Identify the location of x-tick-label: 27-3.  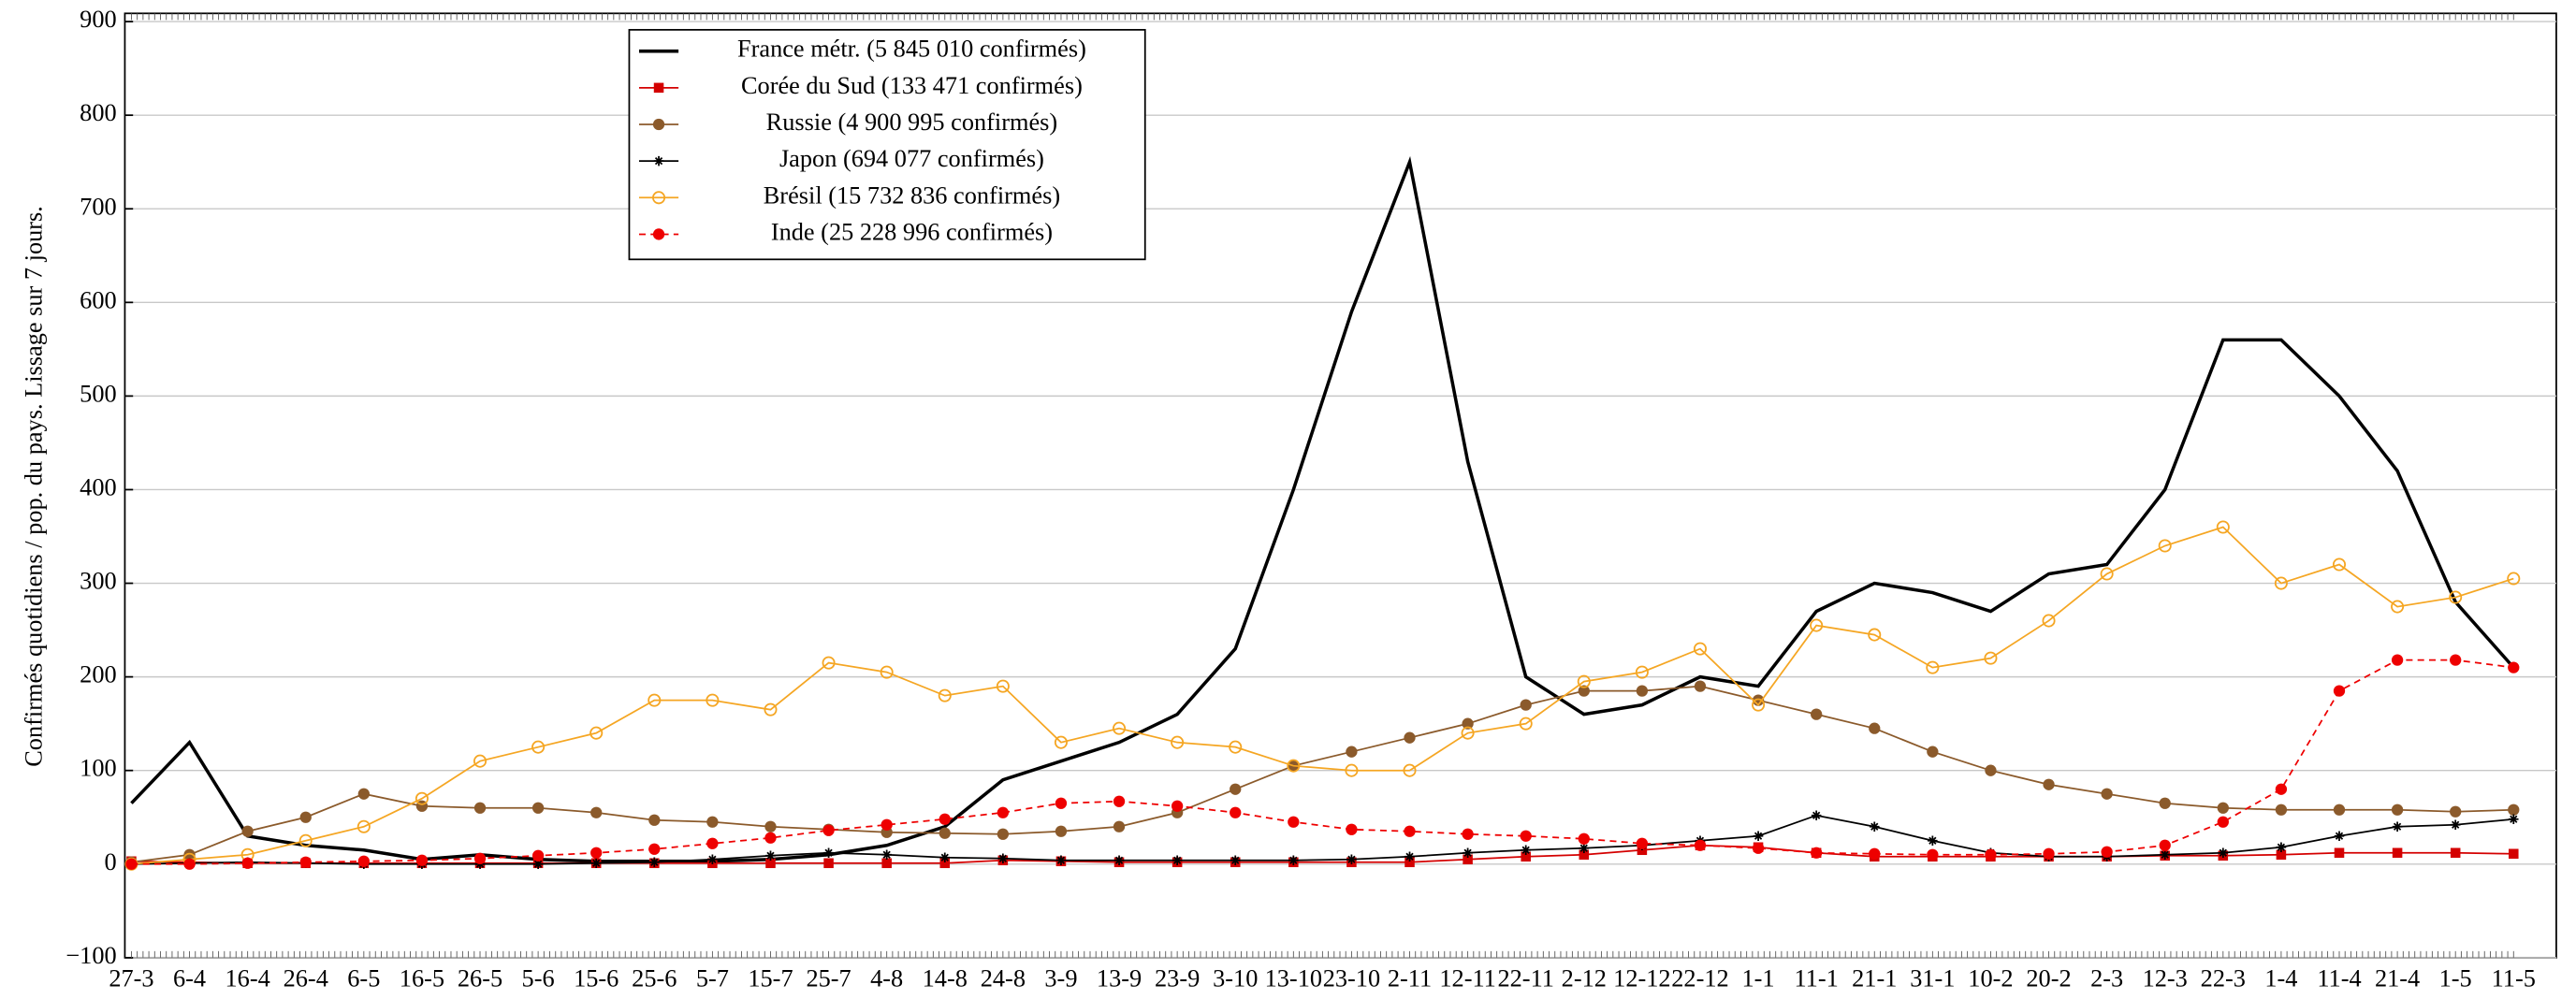
(131, 978).